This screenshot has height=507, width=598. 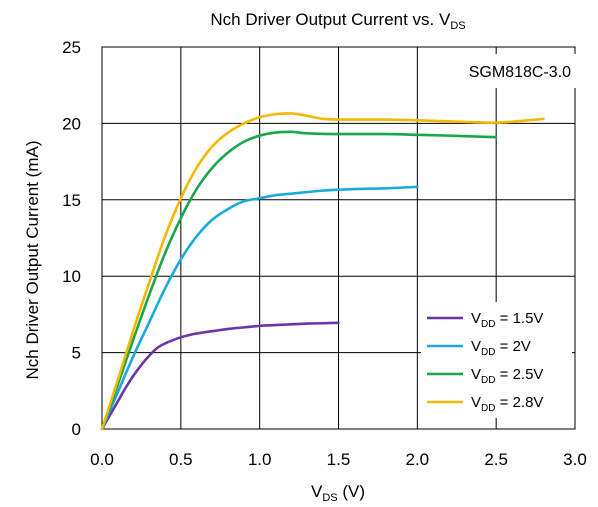 I want to click on x-tick-label: 1.5, so click(x=339, y=459).